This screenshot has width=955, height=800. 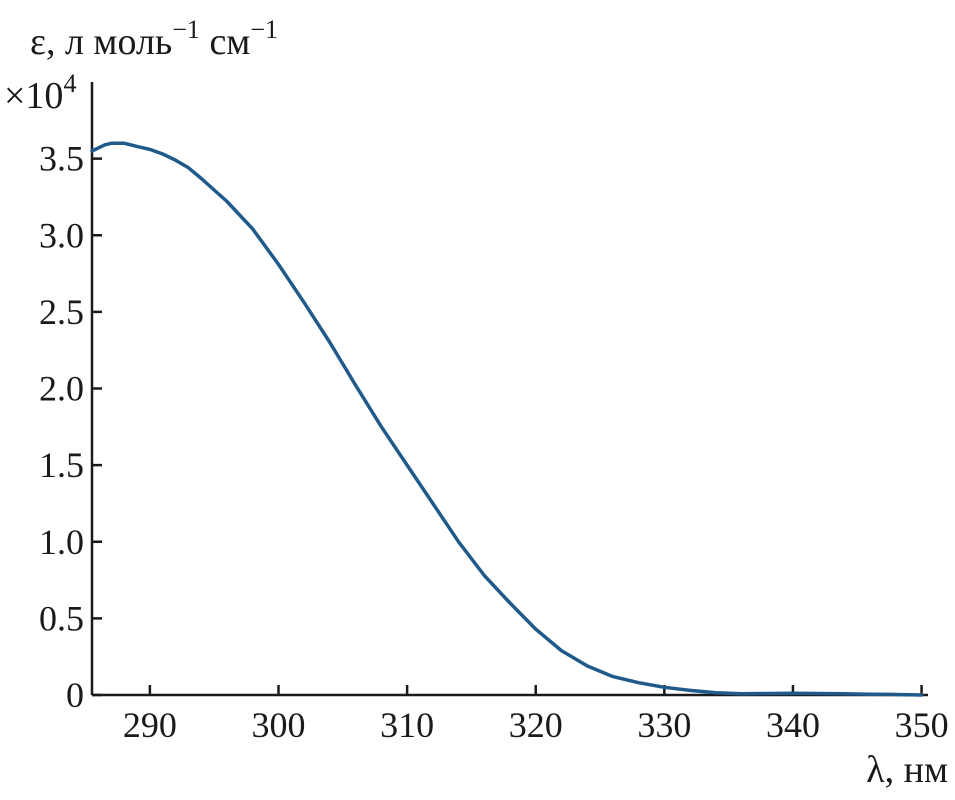 I want to click on y-tick-label: 2.0, so click(x=61, y=389).